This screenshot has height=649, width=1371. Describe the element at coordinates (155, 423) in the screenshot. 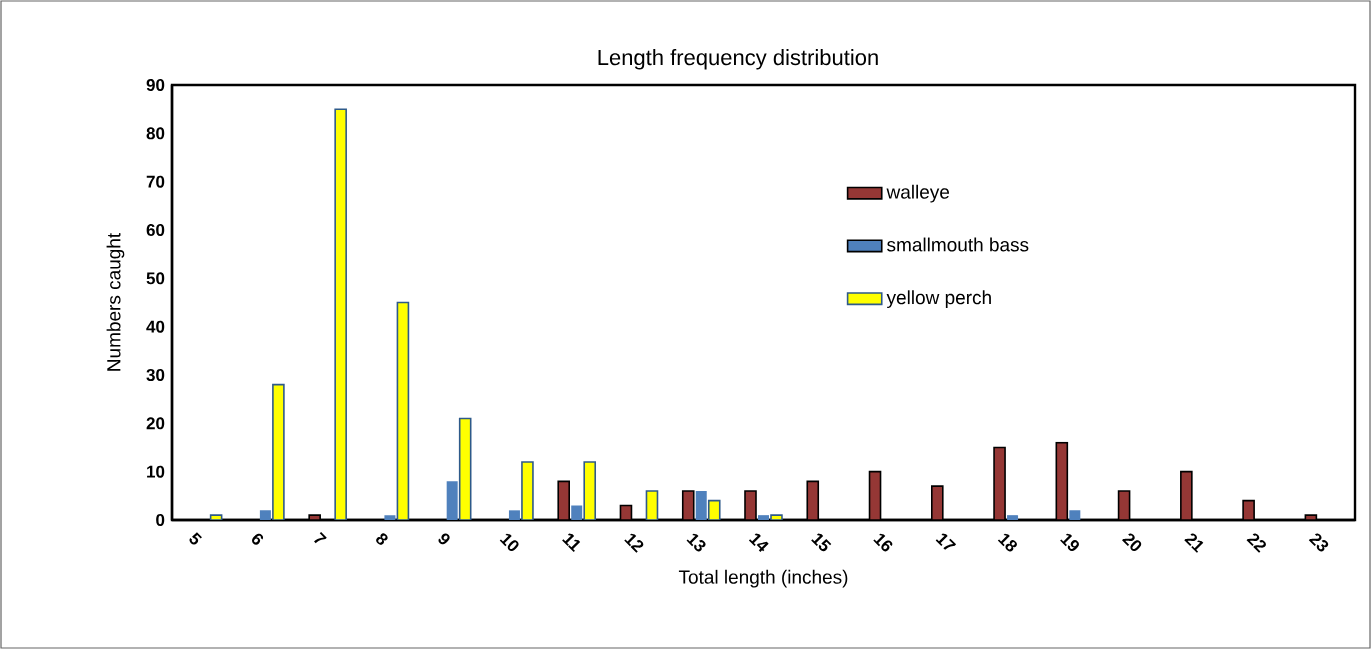

I see `y-tick-label: 20` at that location.